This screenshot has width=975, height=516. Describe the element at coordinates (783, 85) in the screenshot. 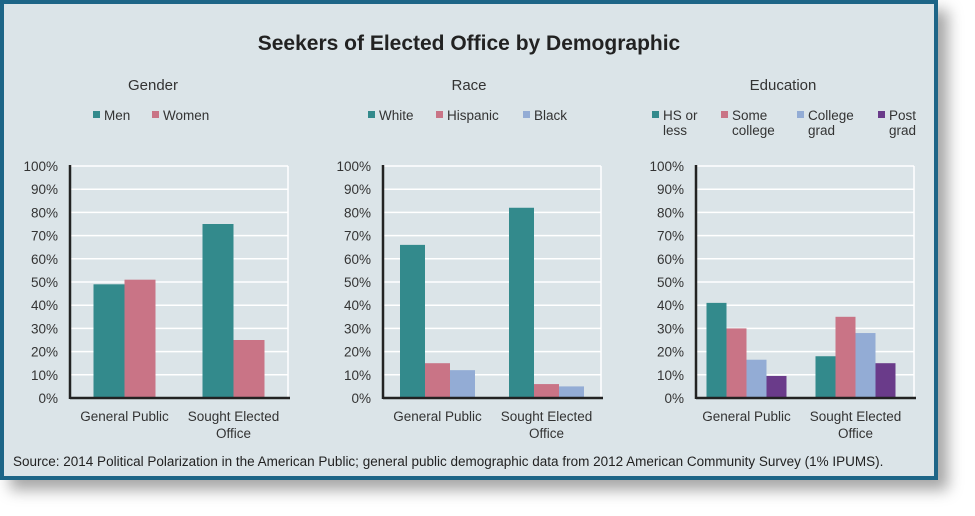

I see `panel-title-education: Education` at that location.